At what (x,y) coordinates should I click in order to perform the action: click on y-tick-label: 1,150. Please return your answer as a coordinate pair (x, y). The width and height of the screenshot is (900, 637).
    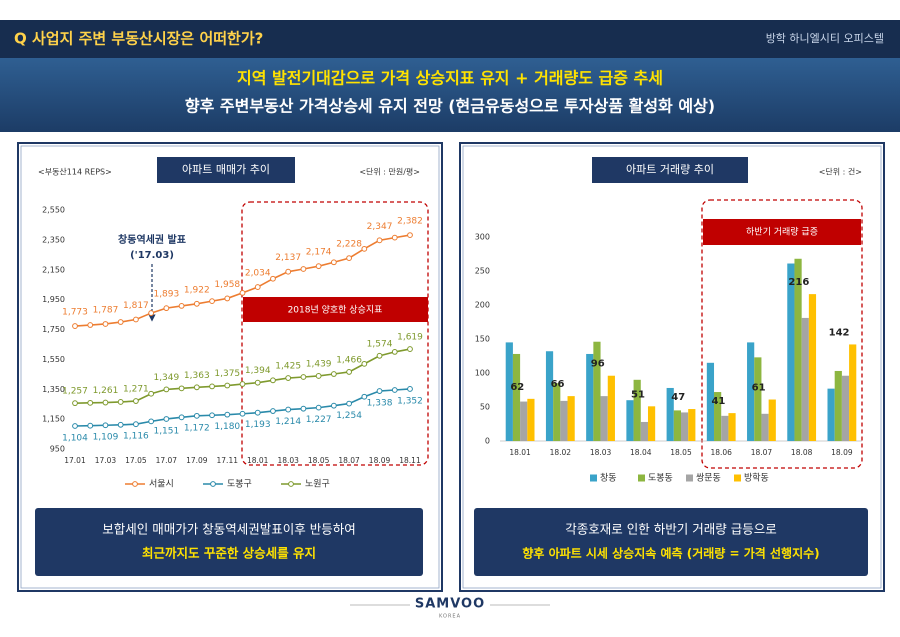
    Looking at the image, I should click on (53, 419).